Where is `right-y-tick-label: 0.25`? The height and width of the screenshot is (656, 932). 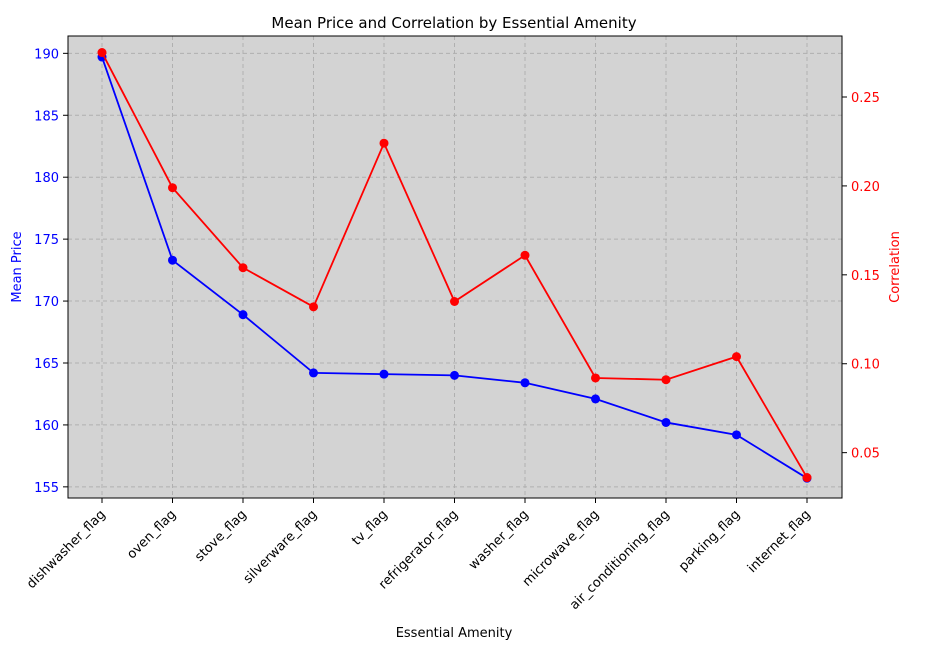 right-y-tick-label: 0.25 is located at coordinates (865, 98).